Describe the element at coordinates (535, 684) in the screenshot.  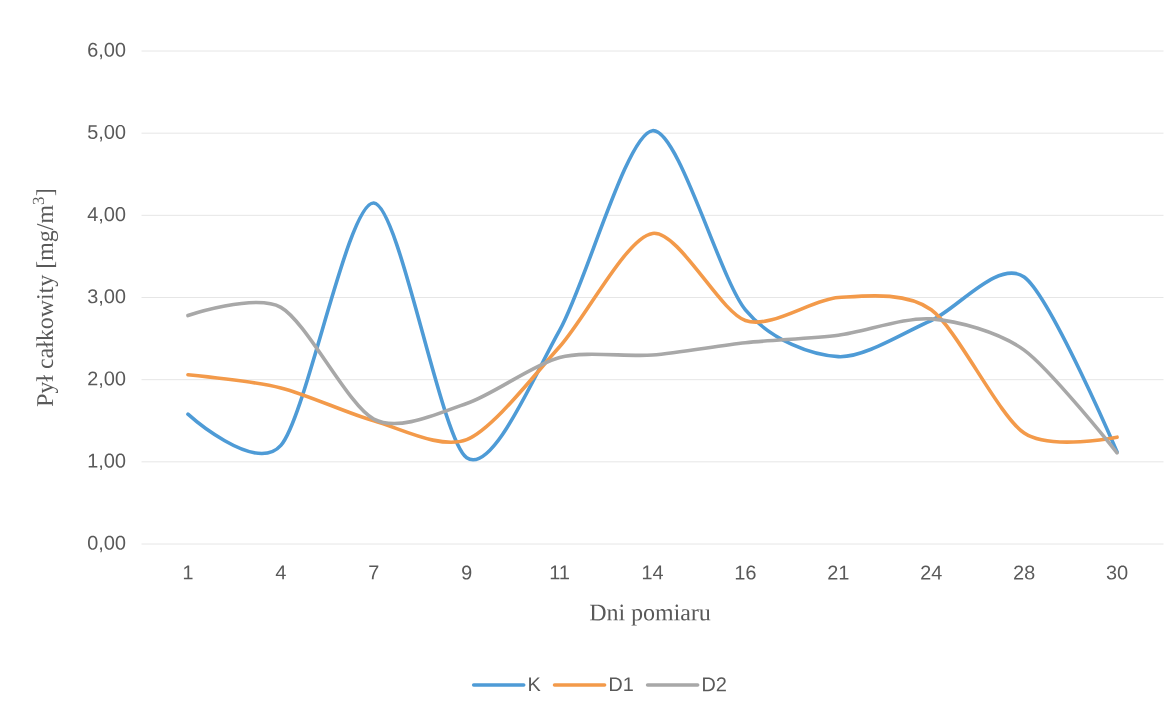
I see `legend-label: K` at that location.